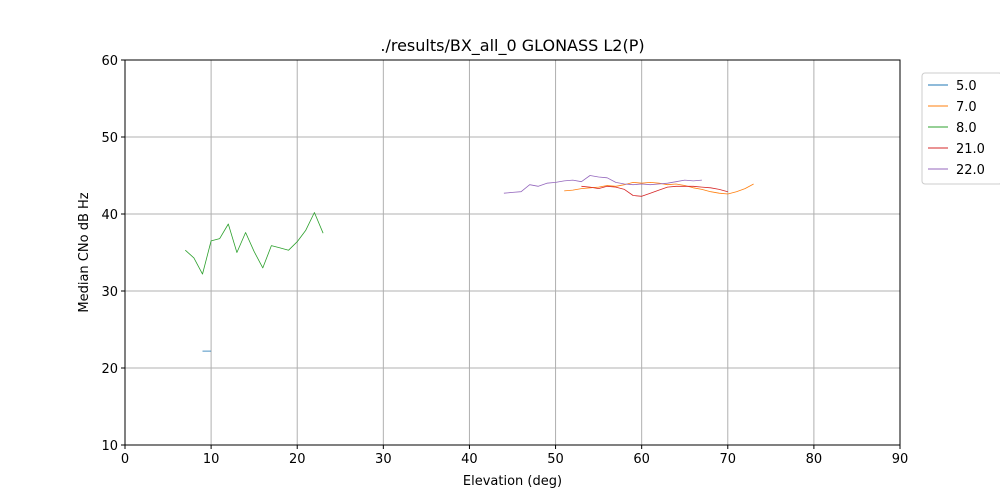 The height and width of the screenshot is (500, 1000). Describe the element at coordinates (900, 459) in the screenshot. I see `x-tick-label: 90` at that location.